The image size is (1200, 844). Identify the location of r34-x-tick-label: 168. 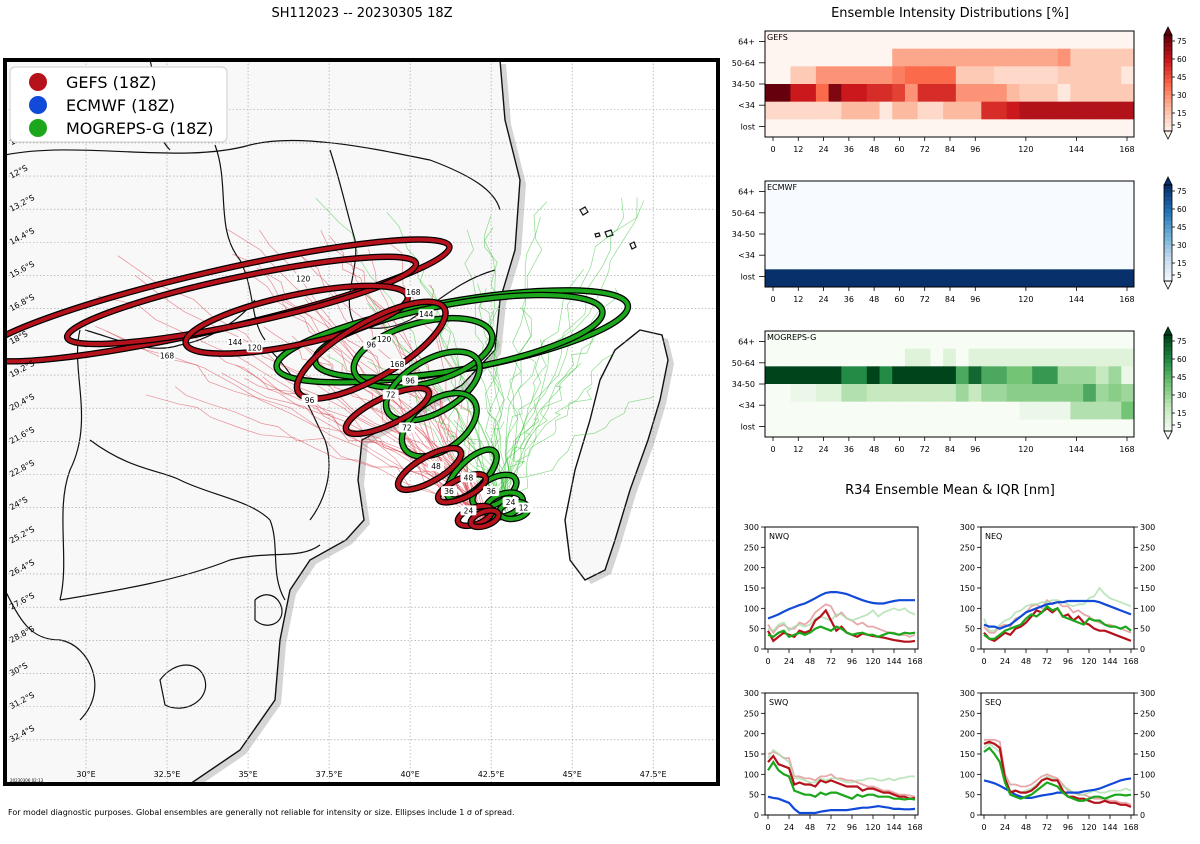
(914, 661).